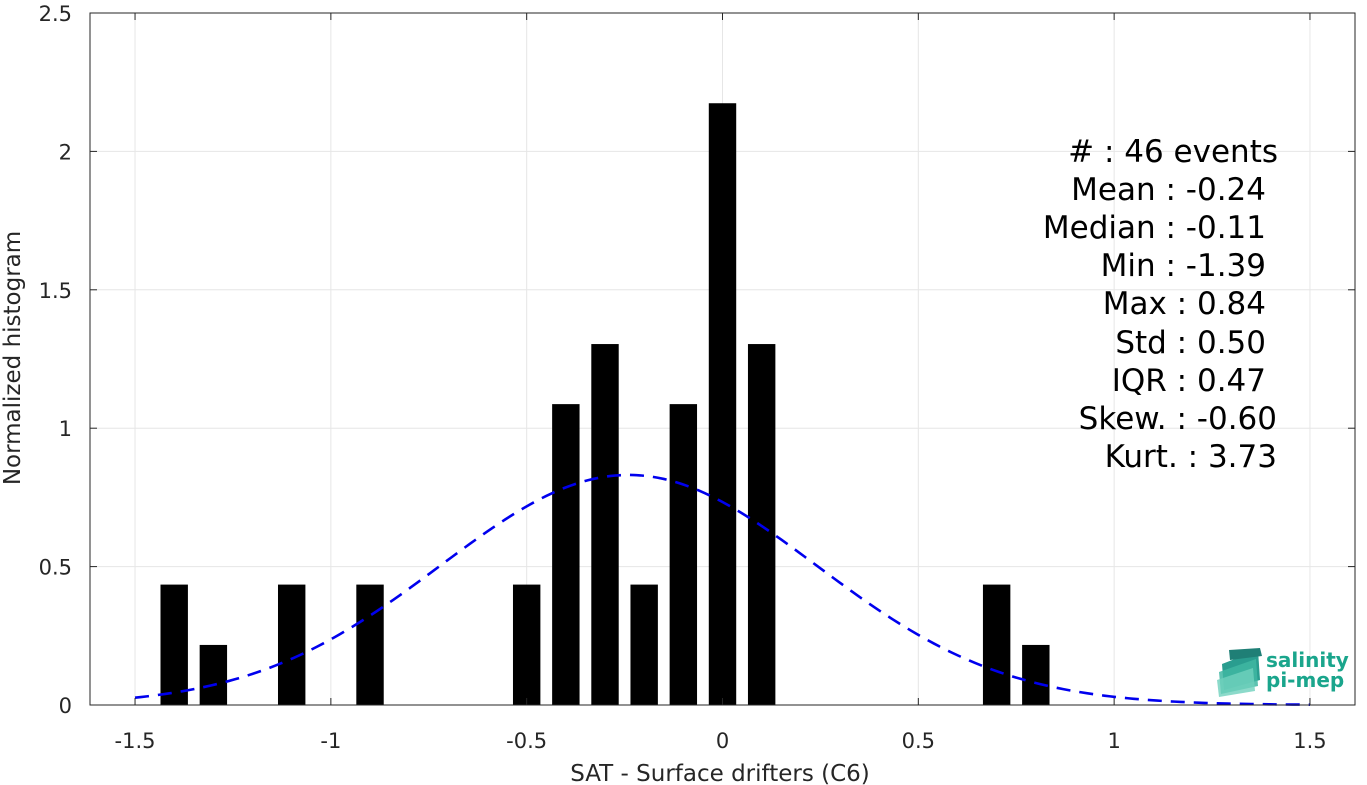 The height and width of the screenshot is (785, 1367). What do you see at coordinates (1154, 228) in the screenshot?
I see `stat-median: Median : -0.11` at bounding box center [1154, 228].